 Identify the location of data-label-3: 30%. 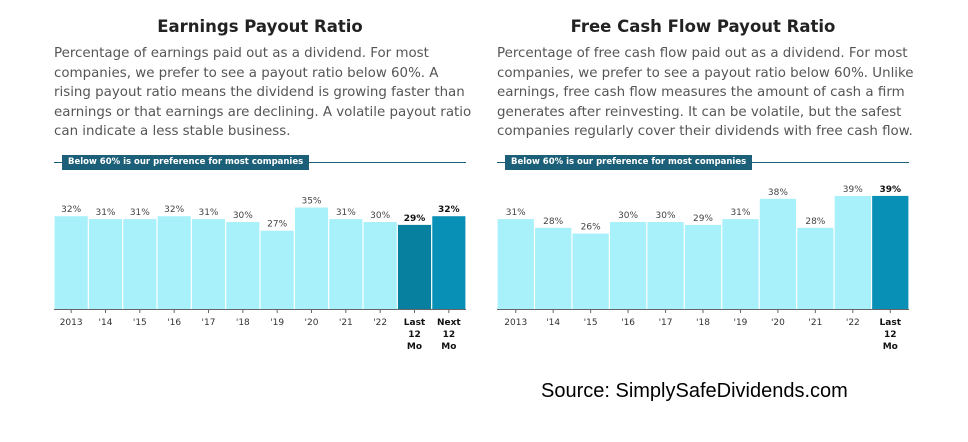
(628, 216).